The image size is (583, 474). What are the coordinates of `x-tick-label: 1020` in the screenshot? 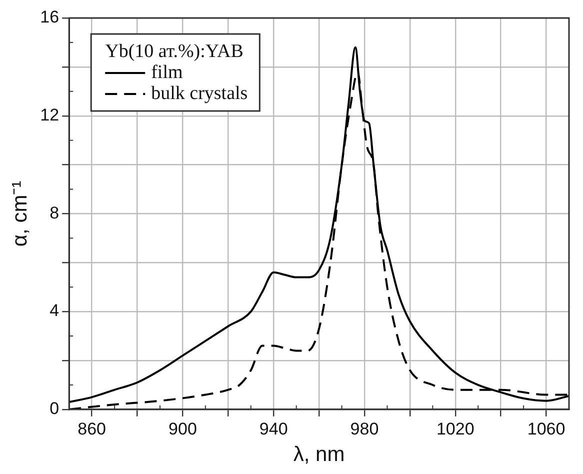 It's located at (455, 428).